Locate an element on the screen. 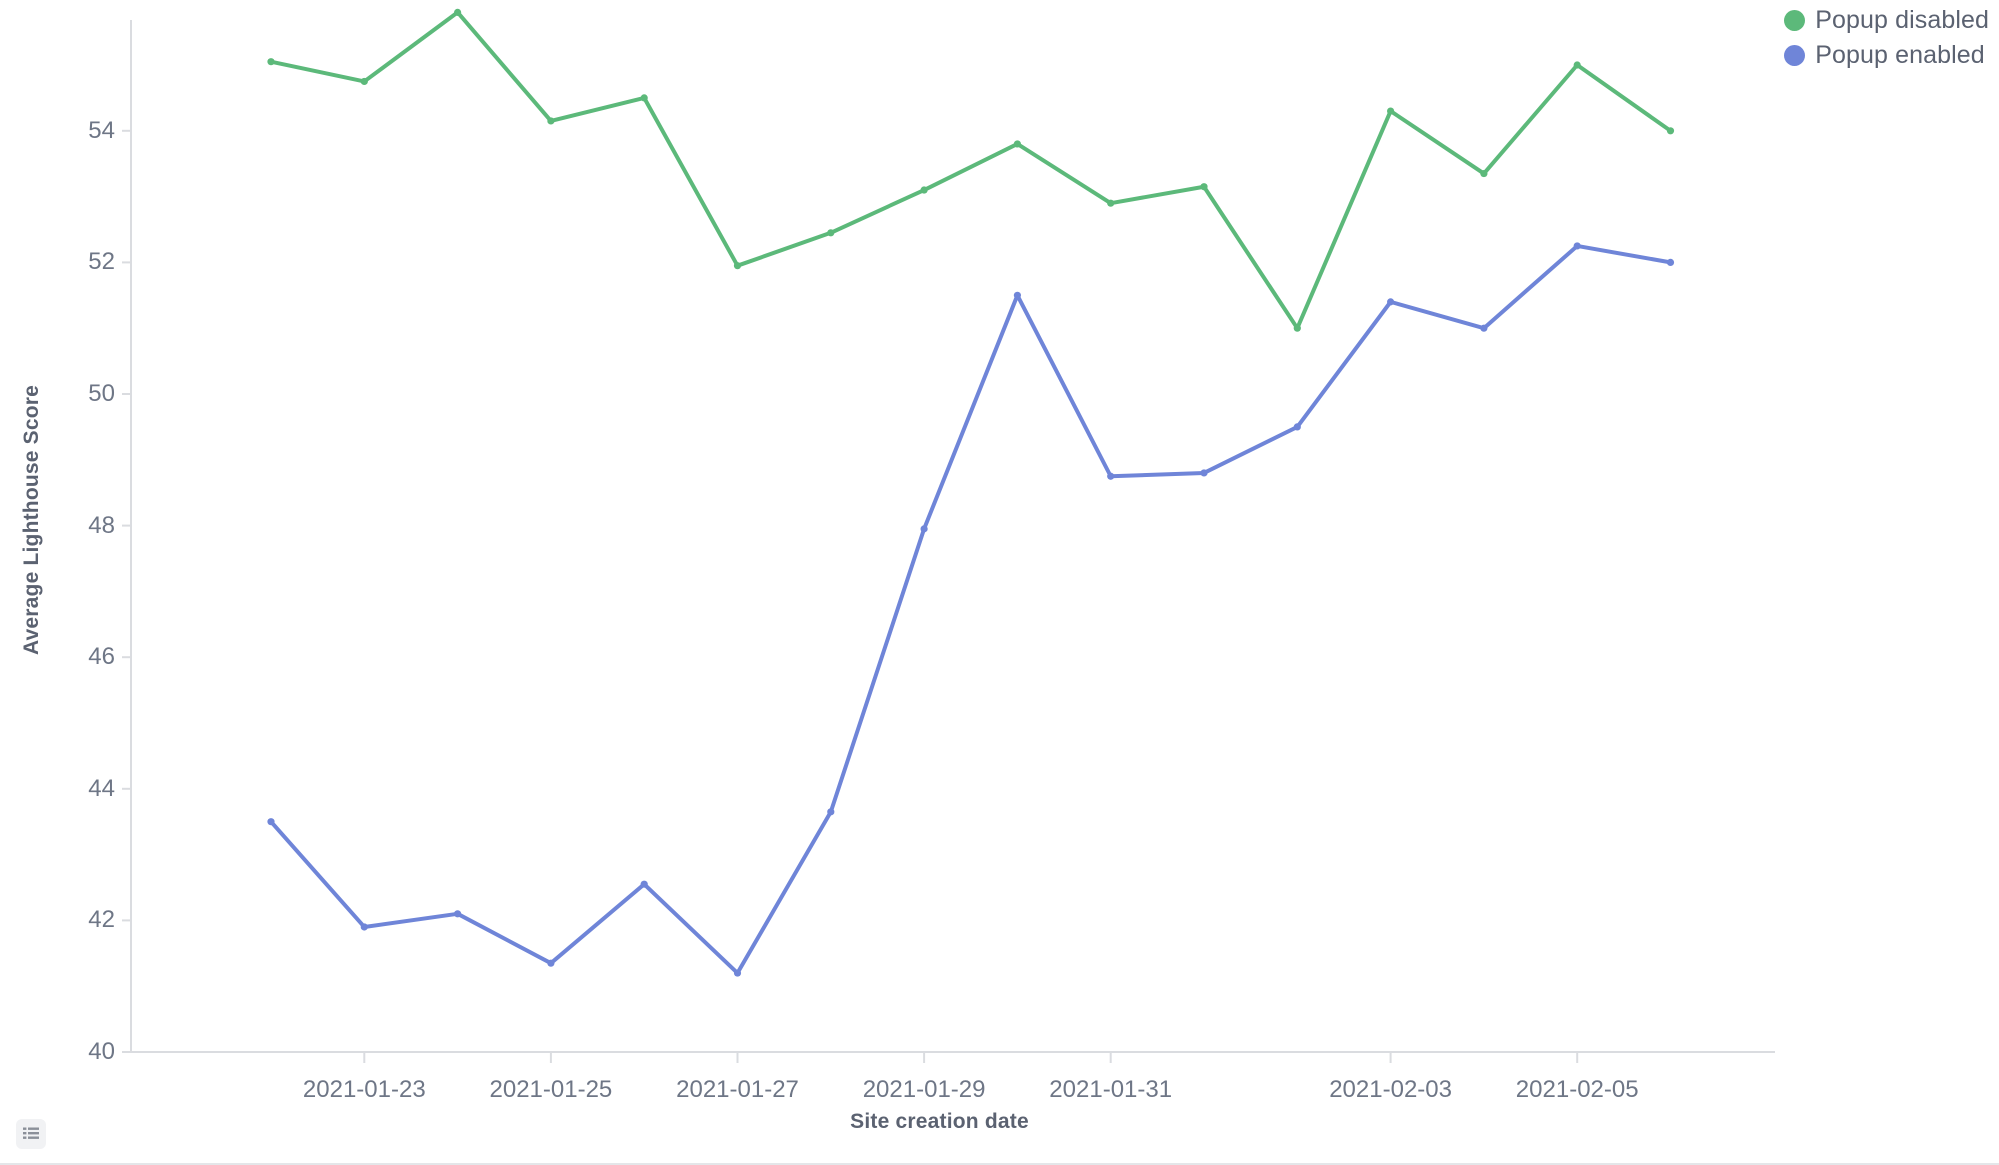  y-tick-label: 54 is located at coordinates (101, 130).